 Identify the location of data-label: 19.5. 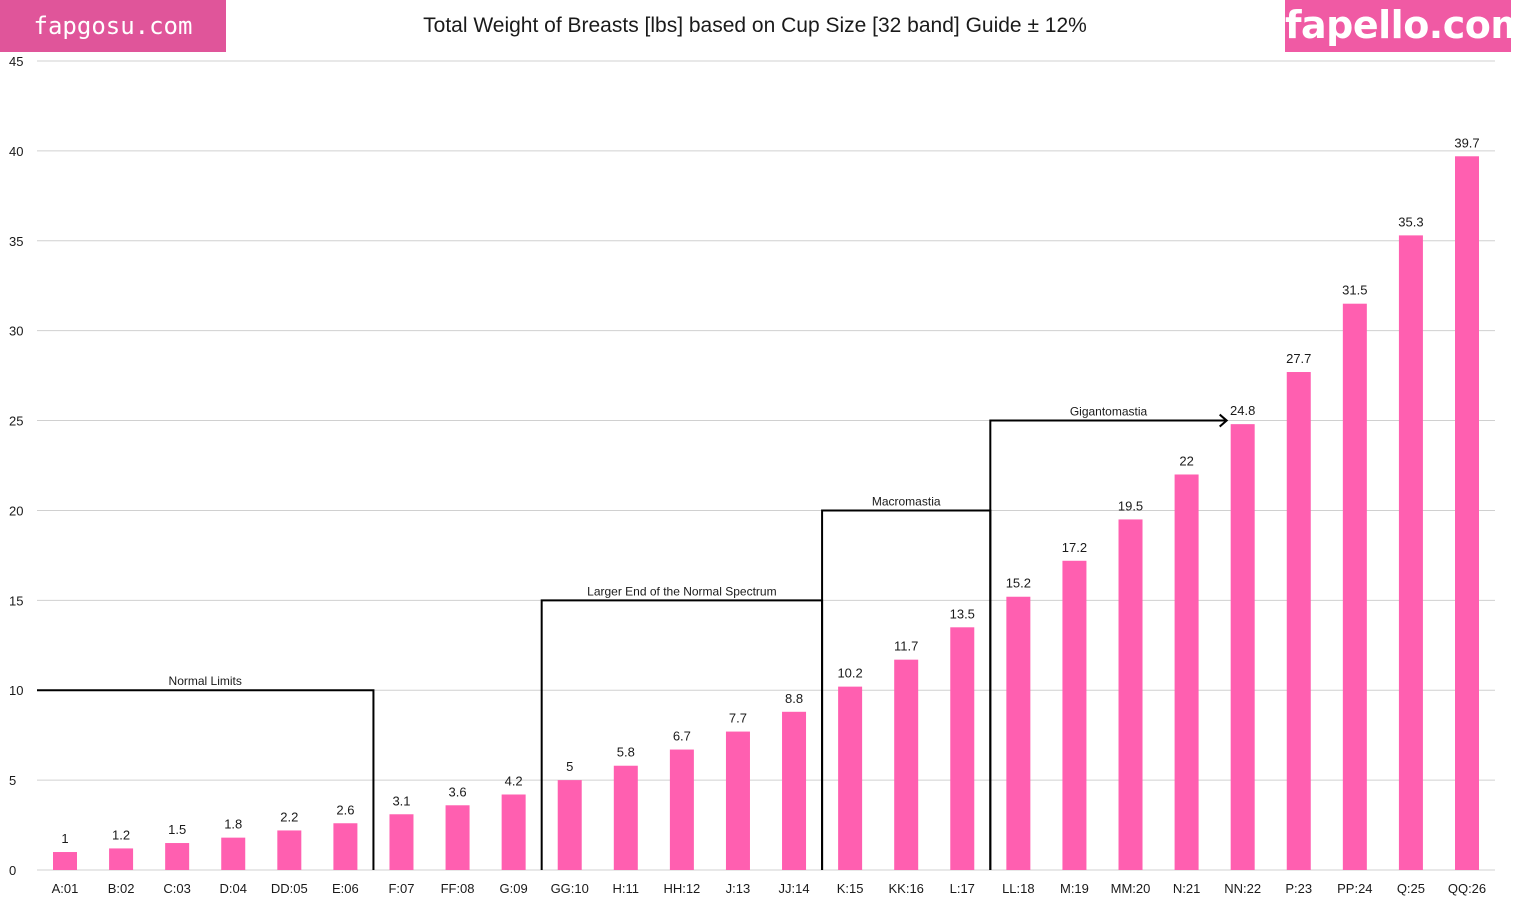
(1130, 505).